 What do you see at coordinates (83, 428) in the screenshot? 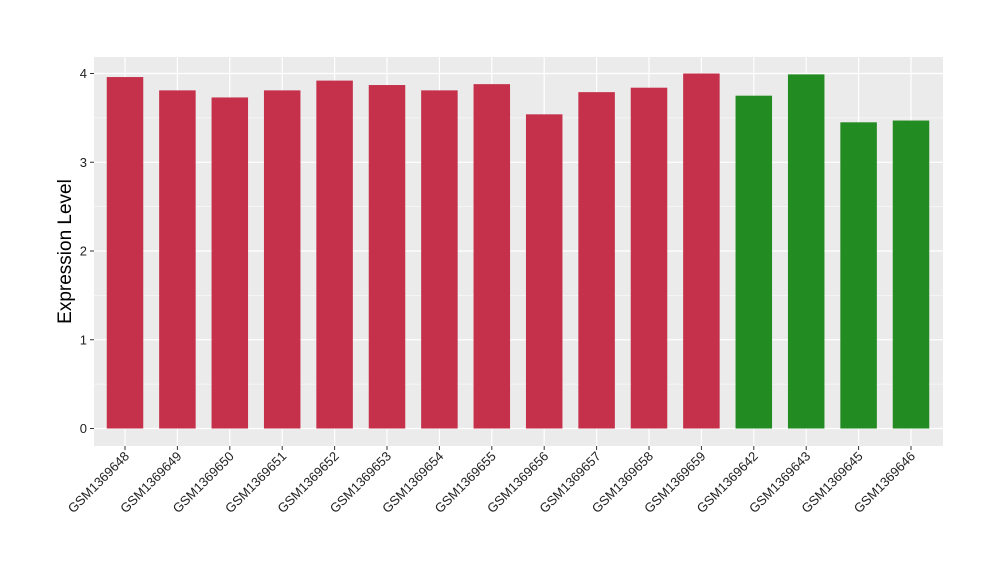
I see `y-tick-label: 0` at bounding box center [83, 428].